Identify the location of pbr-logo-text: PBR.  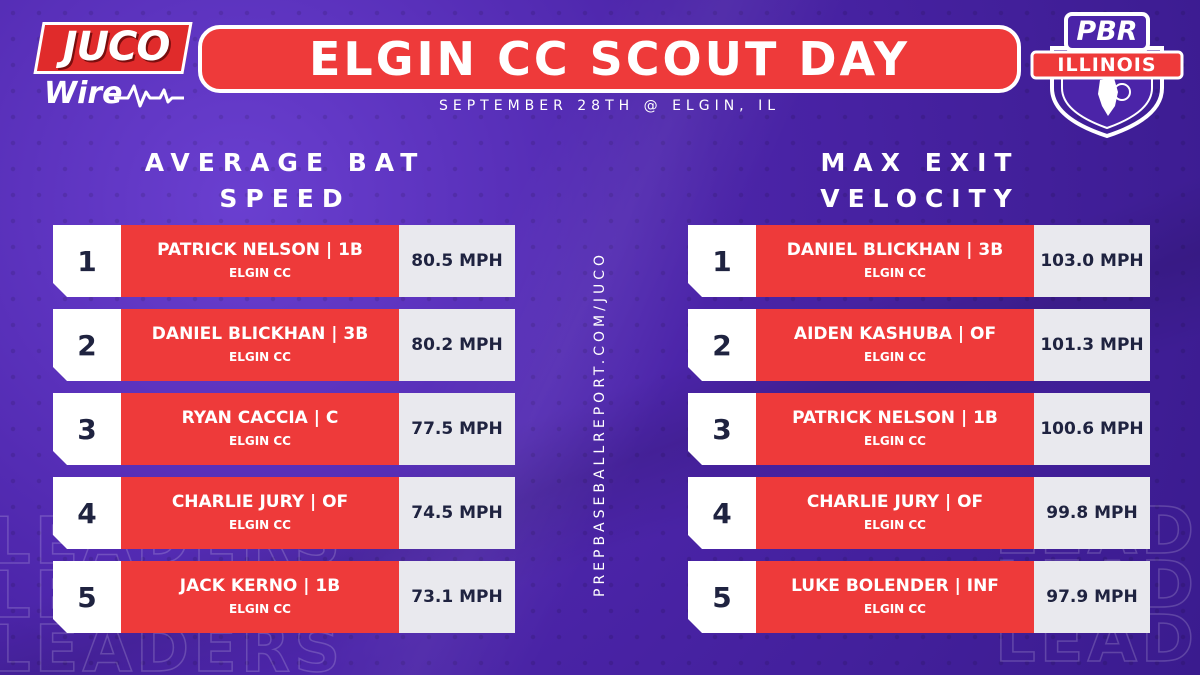
(1107, 31).